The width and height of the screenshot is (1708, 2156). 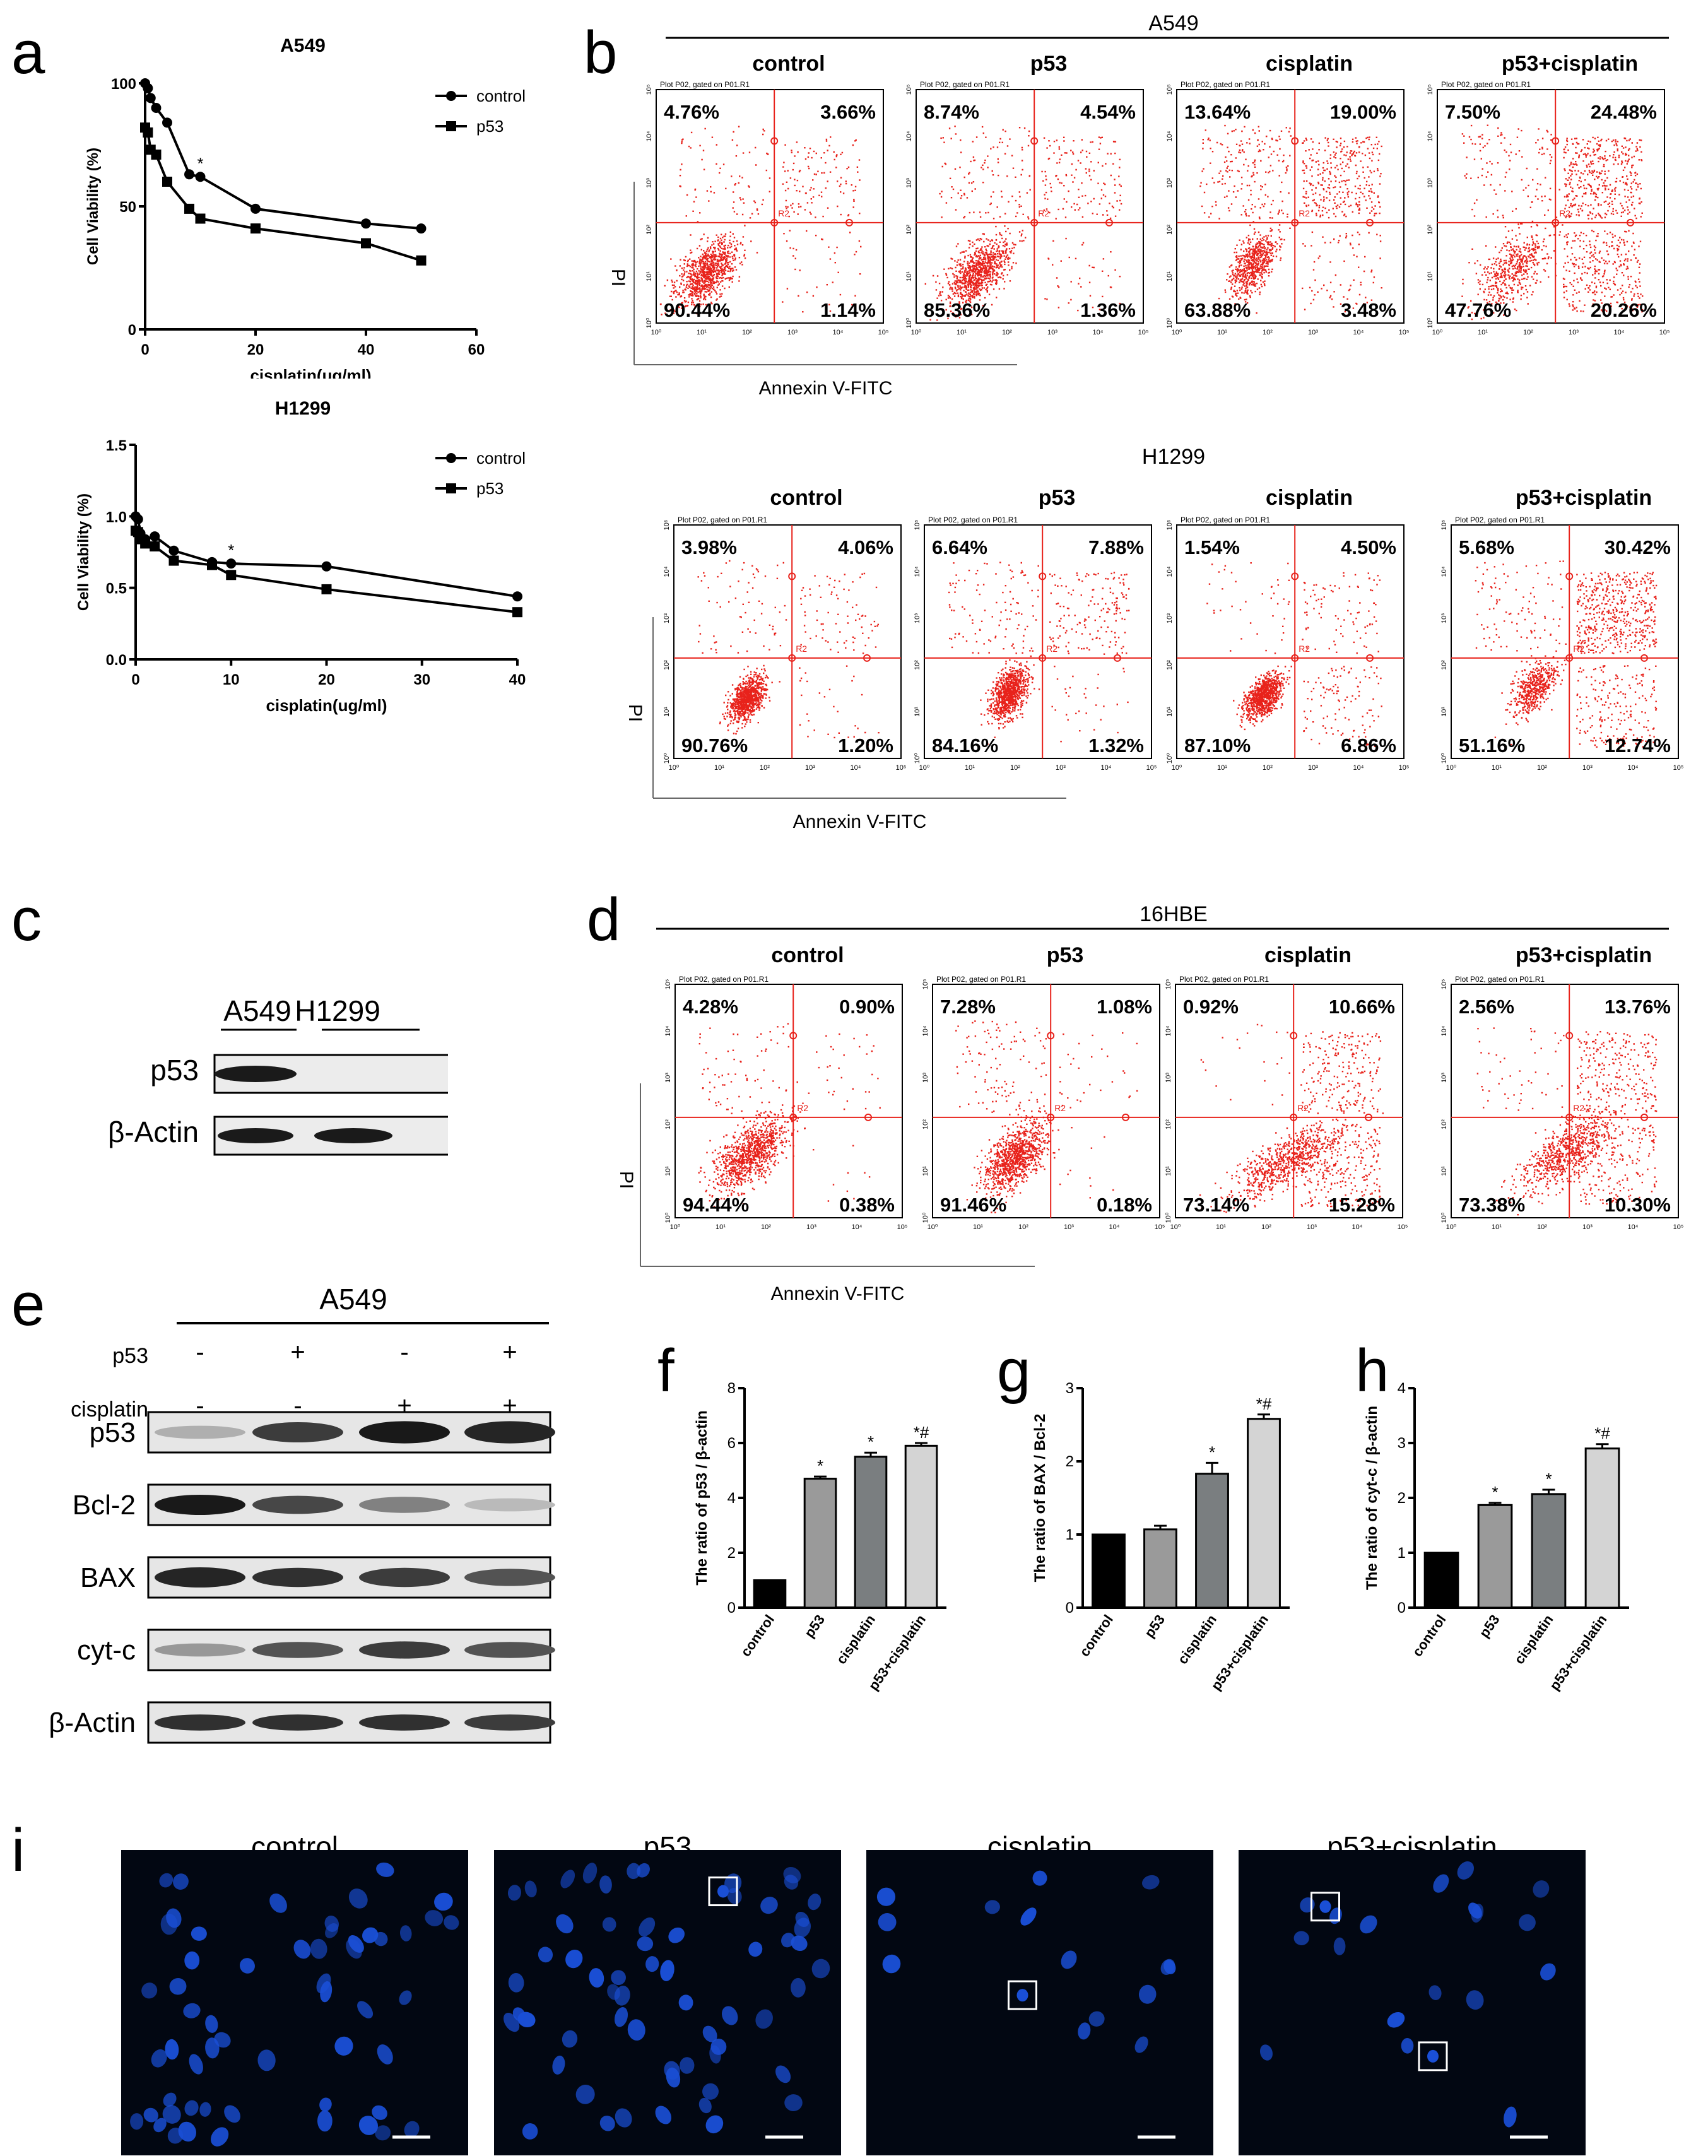 What do you see at coordinates (1472, 112) in the screenshot?
I see `flow-quadrant-percent: 7.50%` at bounding box center [1472, 112].